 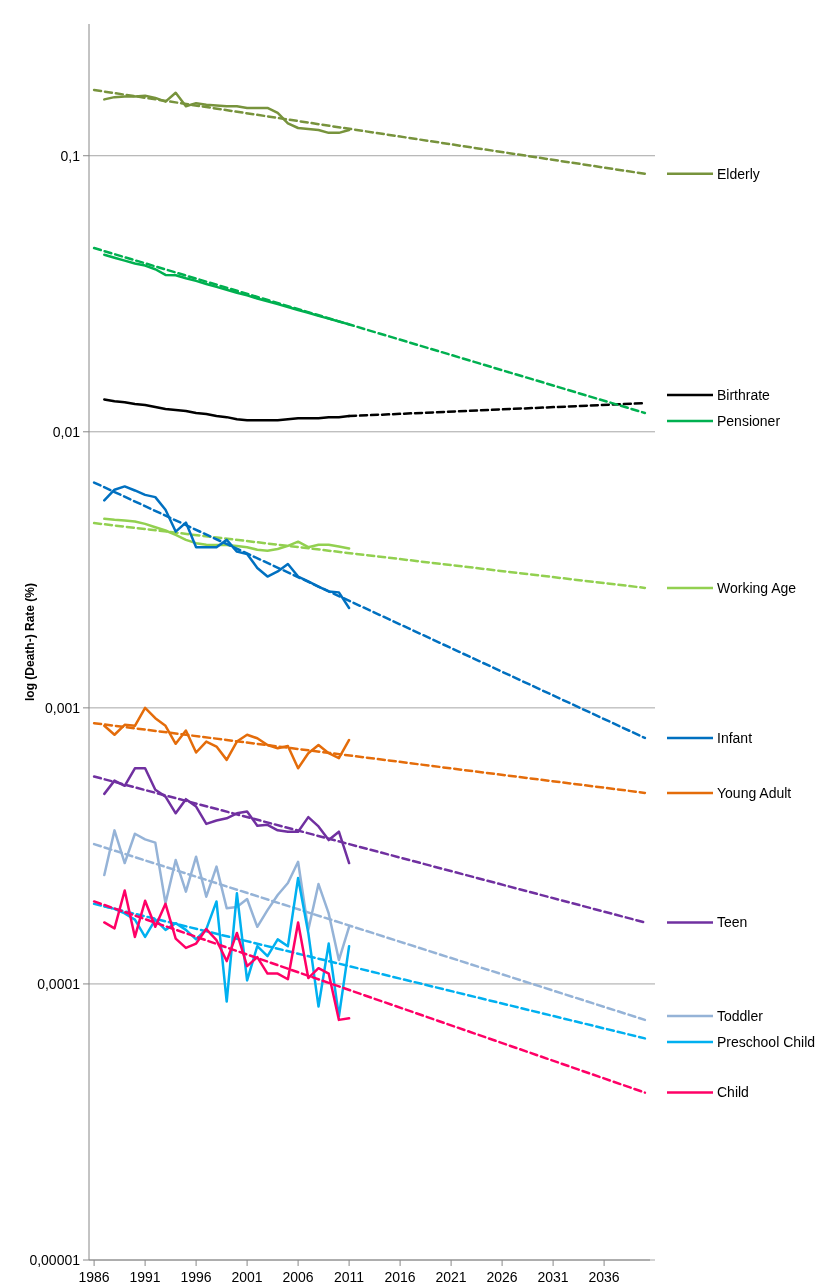 What do you see at coordinates (247, 1277) in the screenshot?
I see `x-tick-label: 2001` at bounding box center [247, 1277].